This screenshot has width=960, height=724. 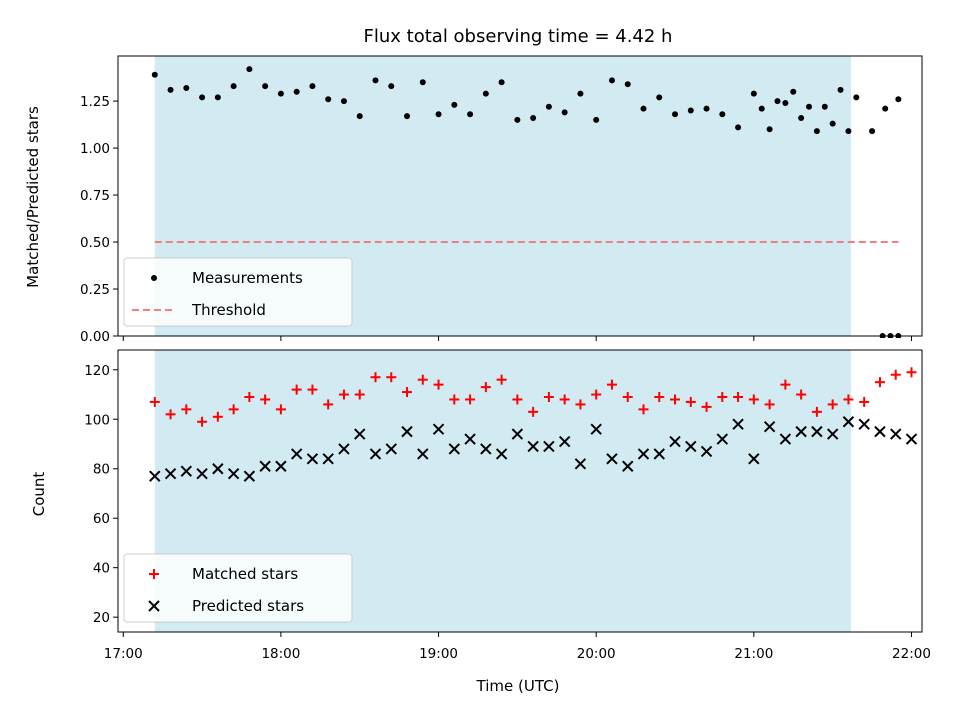 What do you see at coordinates (95, 149) in the screenshot?
I see `y-tick-label: 1.00` at bounding box center [95, 149].